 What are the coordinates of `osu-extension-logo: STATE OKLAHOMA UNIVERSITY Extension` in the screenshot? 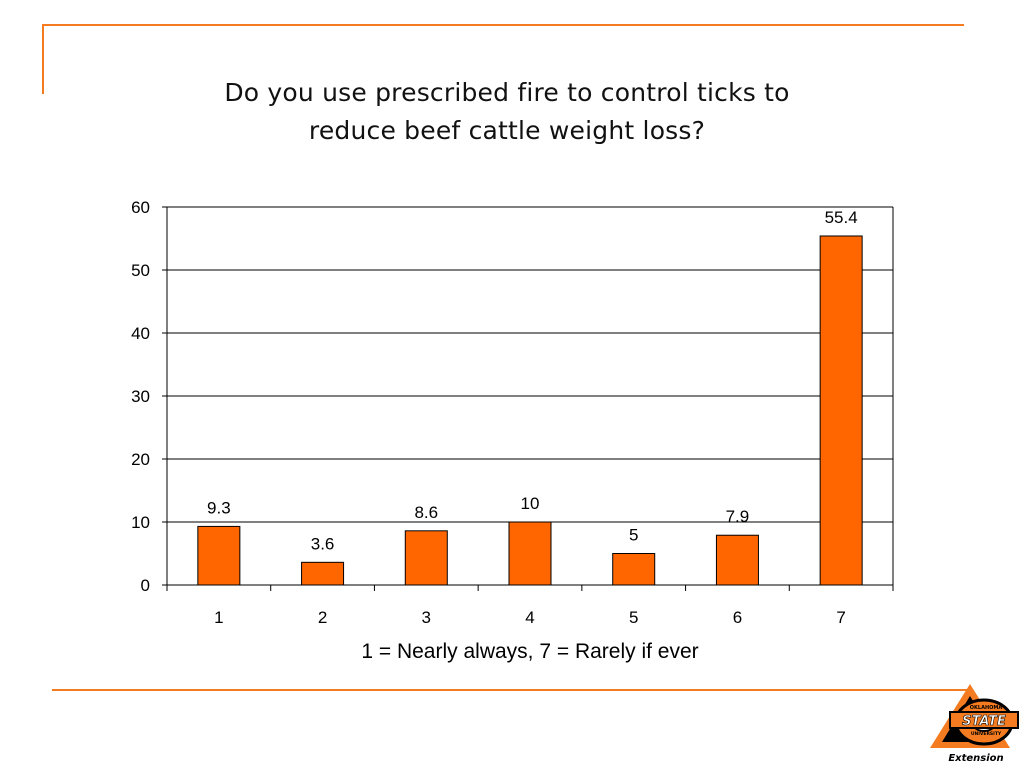 It's located at (974, 724).